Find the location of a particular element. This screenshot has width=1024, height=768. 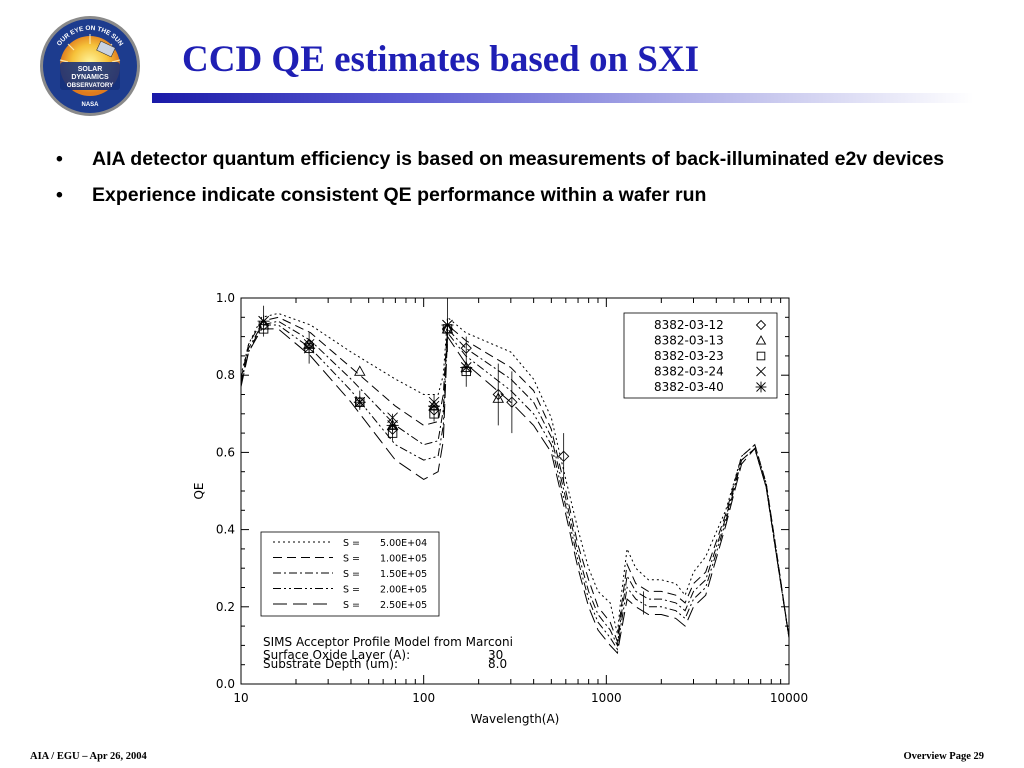

x-tick-label: 10000 is located at coordinates (789, 698).